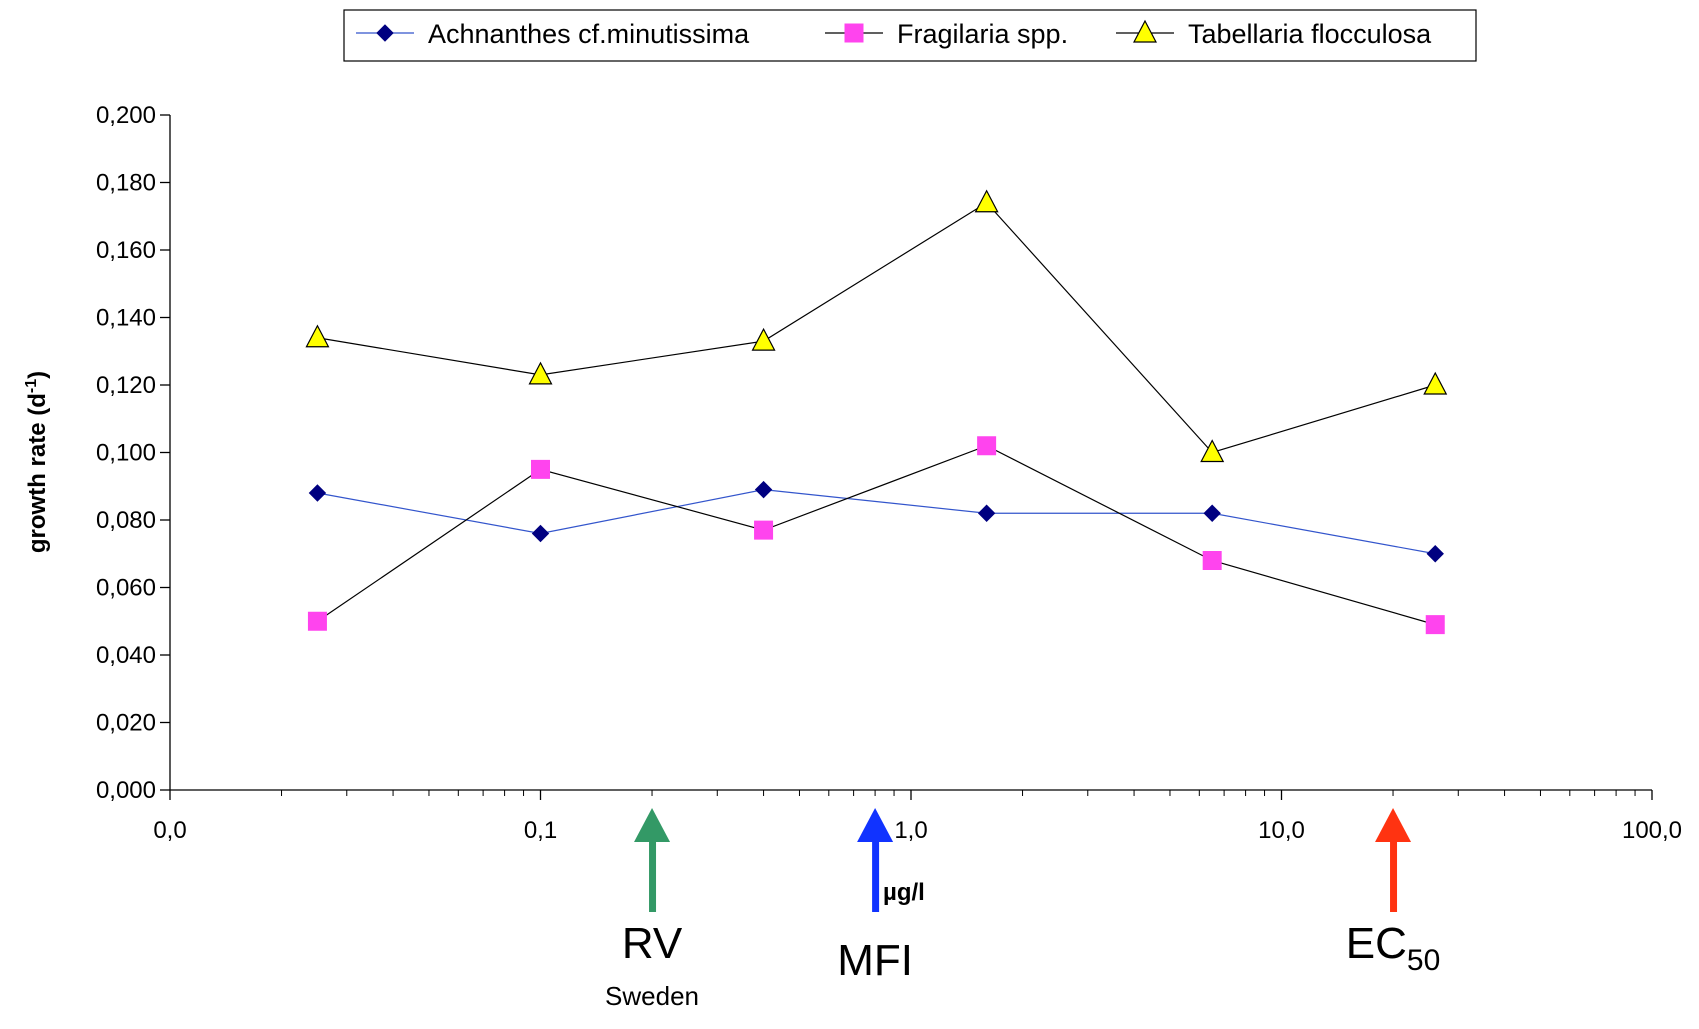  I want to click on y-tick-label: 0,160, so click(126, 250).